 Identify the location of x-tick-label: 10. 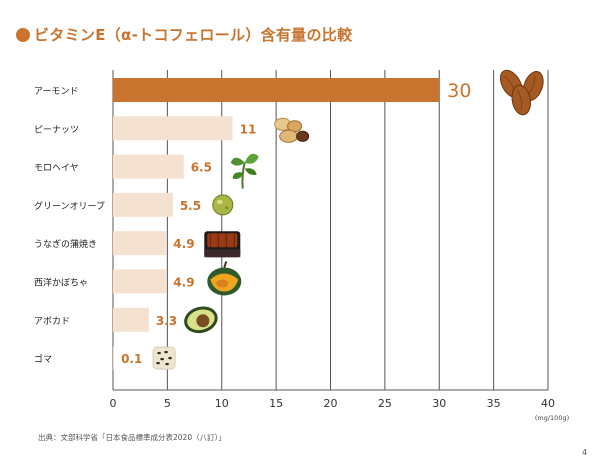
(222, 403).